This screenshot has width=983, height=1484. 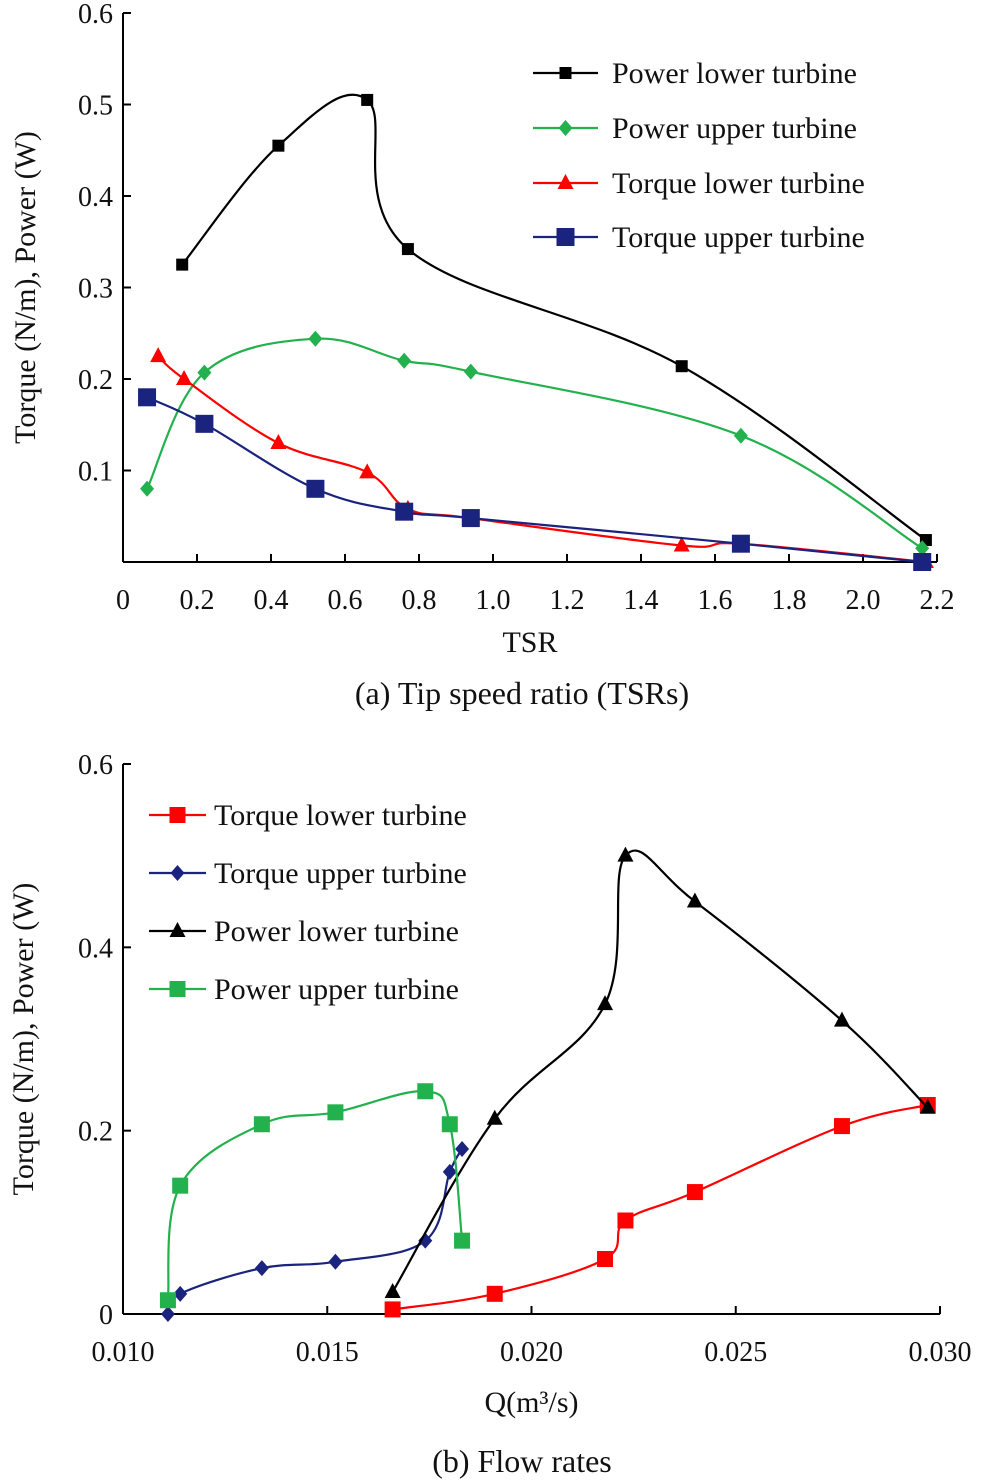 I want to click on x-tick-label: 0.8, so click(x=419, y=600).